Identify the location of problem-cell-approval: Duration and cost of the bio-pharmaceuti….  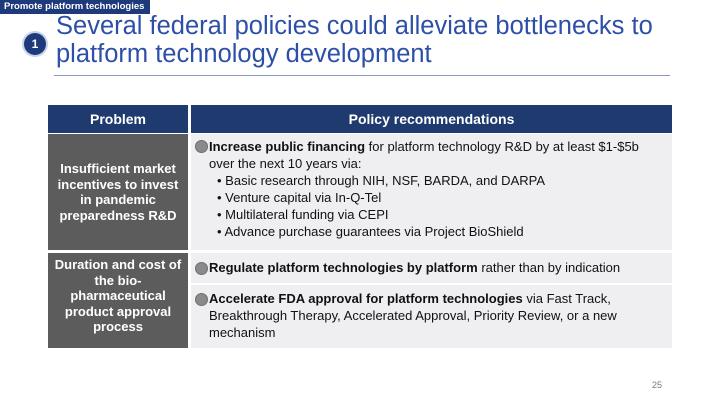
(118, 300).